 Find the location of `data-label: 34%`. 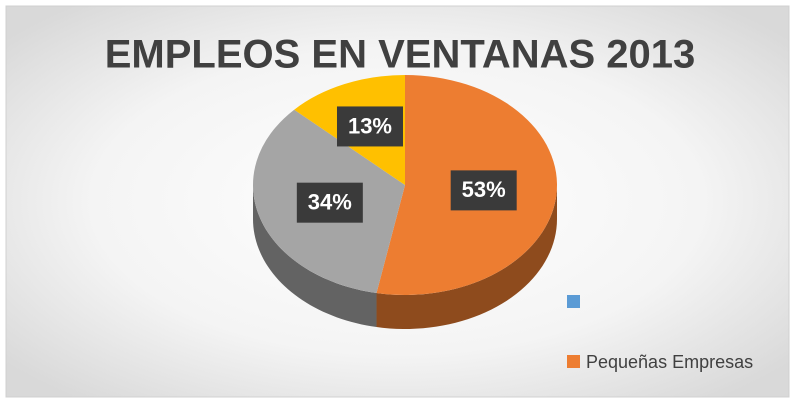

data-label: 34% is located at coordinates (330, 201).